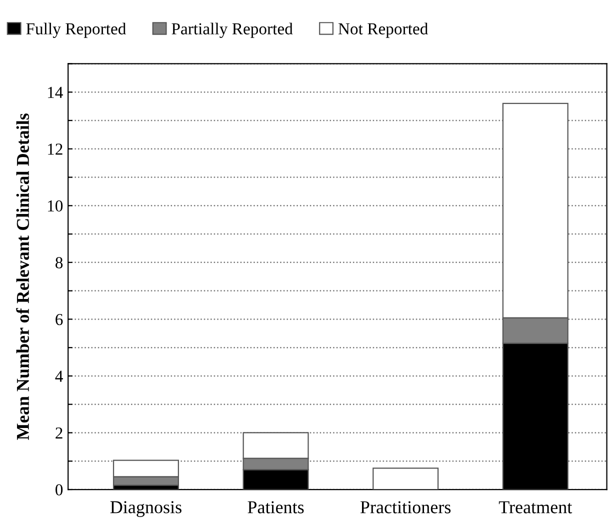 This screenshot has height=518, width=608. What do you see at coordinates (59, 433) in the screenshot?
I see `y-tick-label: 2` at bounding box center [59, 433].